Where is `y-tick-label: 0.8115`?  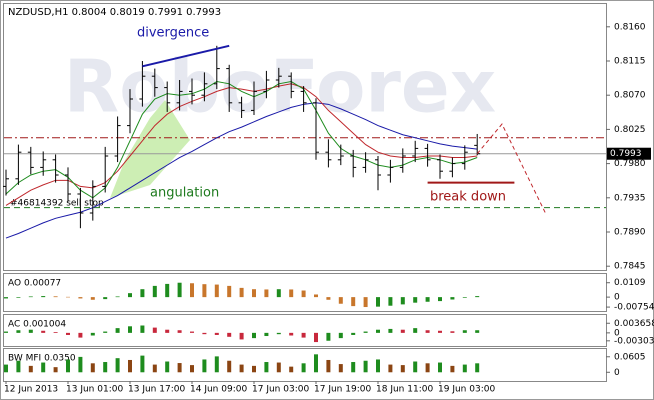
y-tick-label: 0.8115 is located at coordinates (630, 62).